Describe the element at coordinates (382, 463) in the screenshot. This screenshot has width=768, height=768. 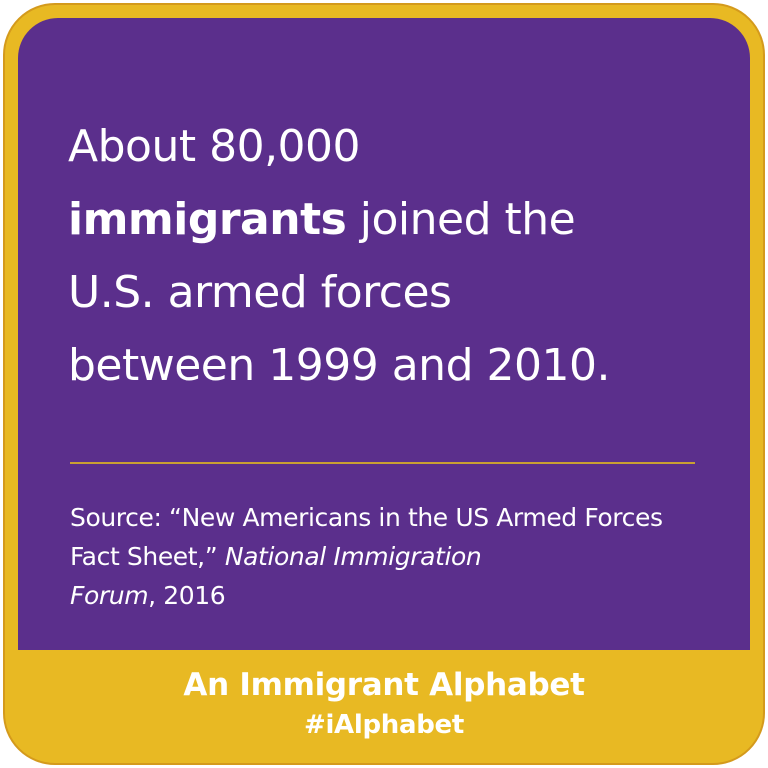
I see `divider-line` at that location.